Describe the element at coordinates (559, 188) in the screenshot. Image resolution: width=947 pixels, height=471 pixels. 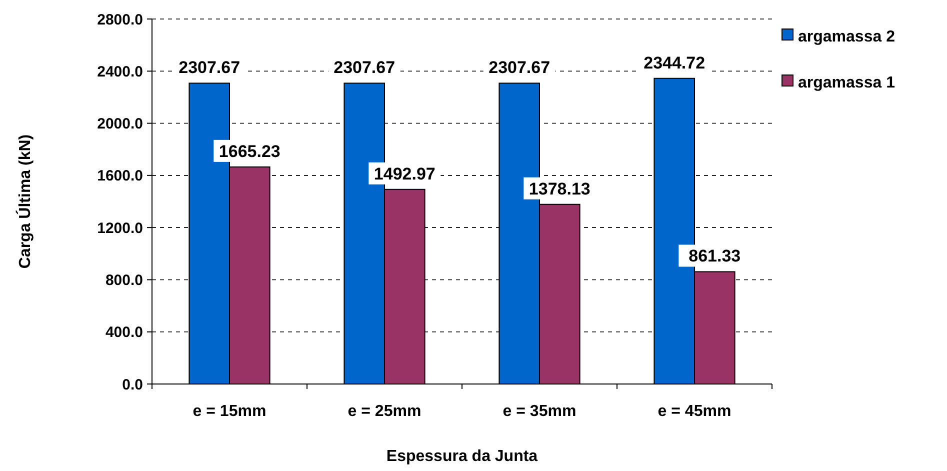
I see `data-label: 1378.13` at that location.